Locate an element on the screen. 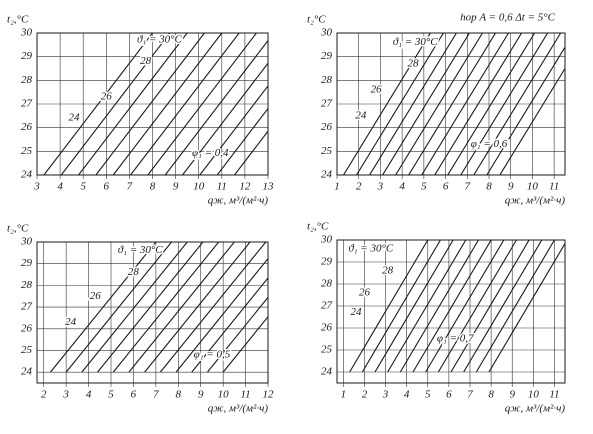 Image resolution: width=593 pixels, height=434 pixels. plot-frame is located at coordinates (451, 104).